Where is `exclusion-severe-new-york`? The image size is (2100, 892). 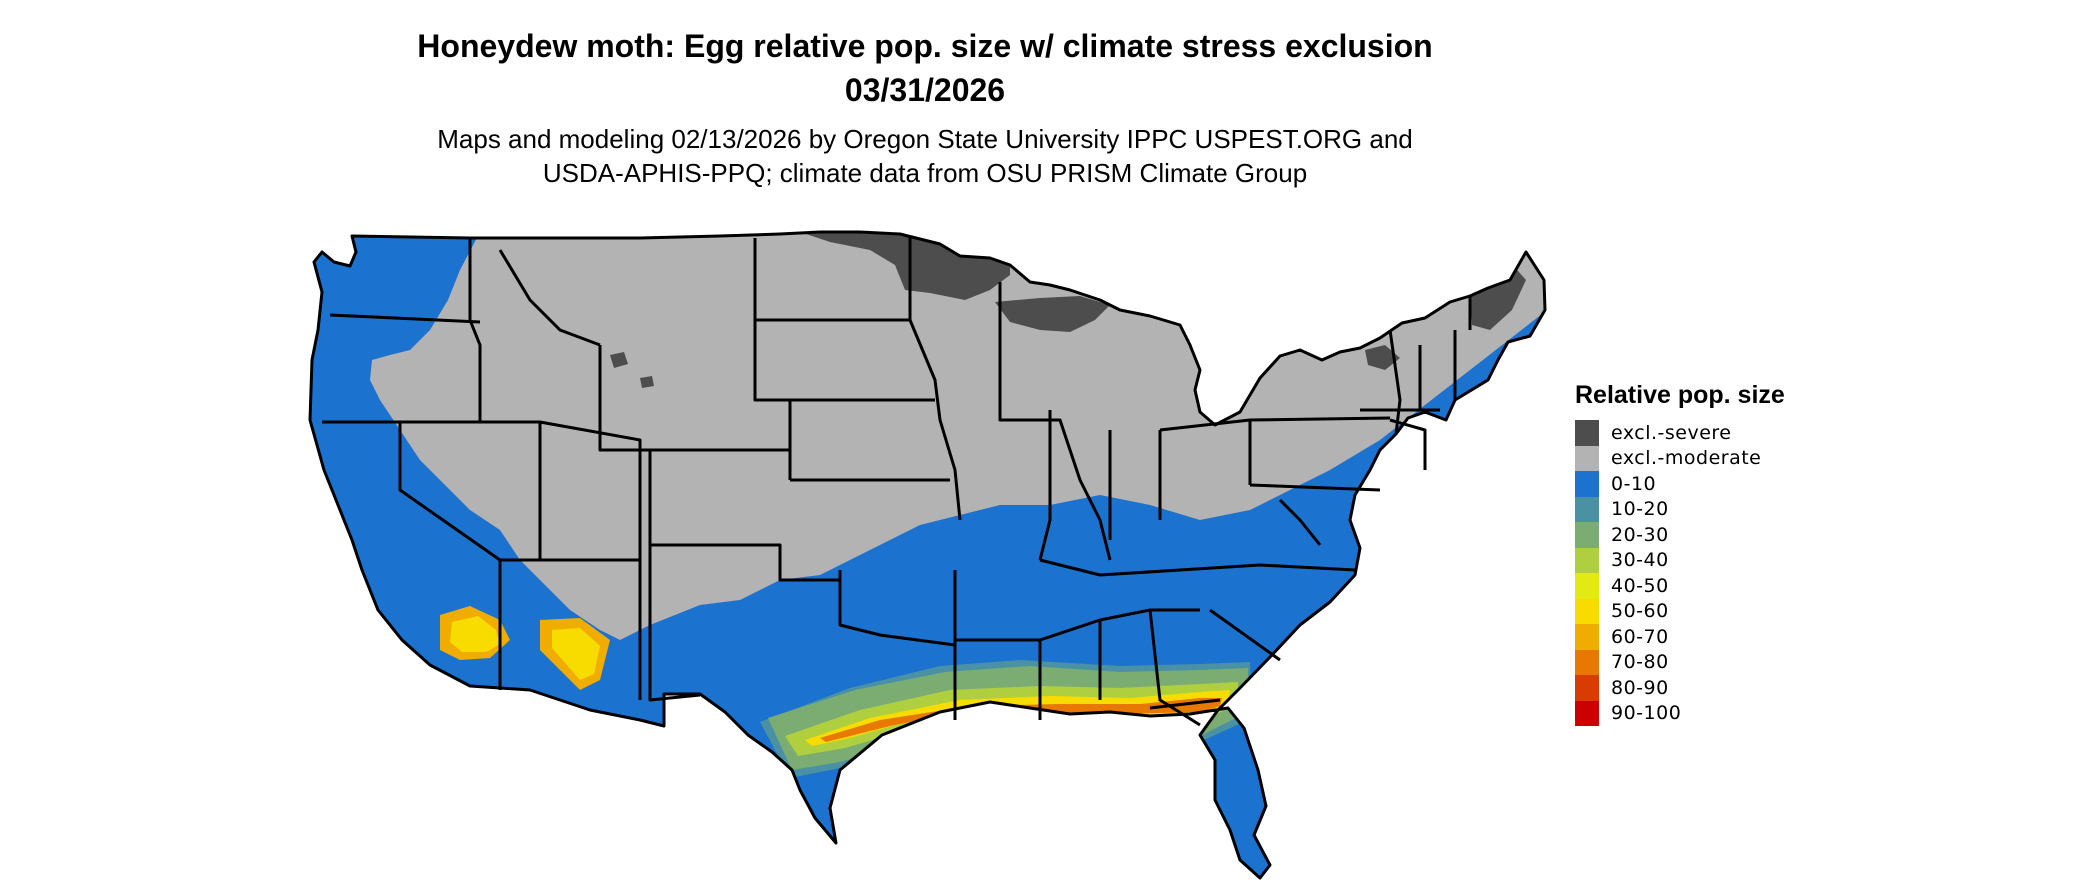
exclusion-severe-new-york is located at coordinates (1382, 357).